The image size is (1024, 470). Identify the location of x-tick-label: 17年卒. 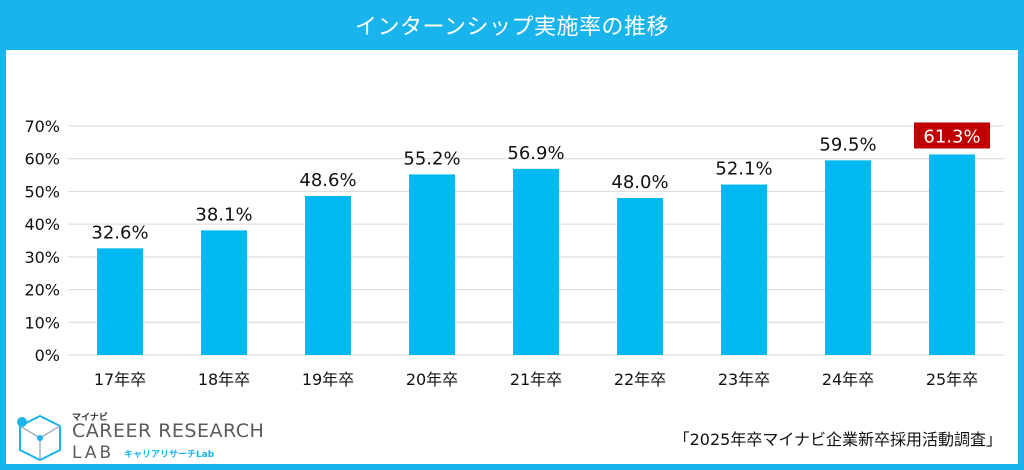
(120, 379).